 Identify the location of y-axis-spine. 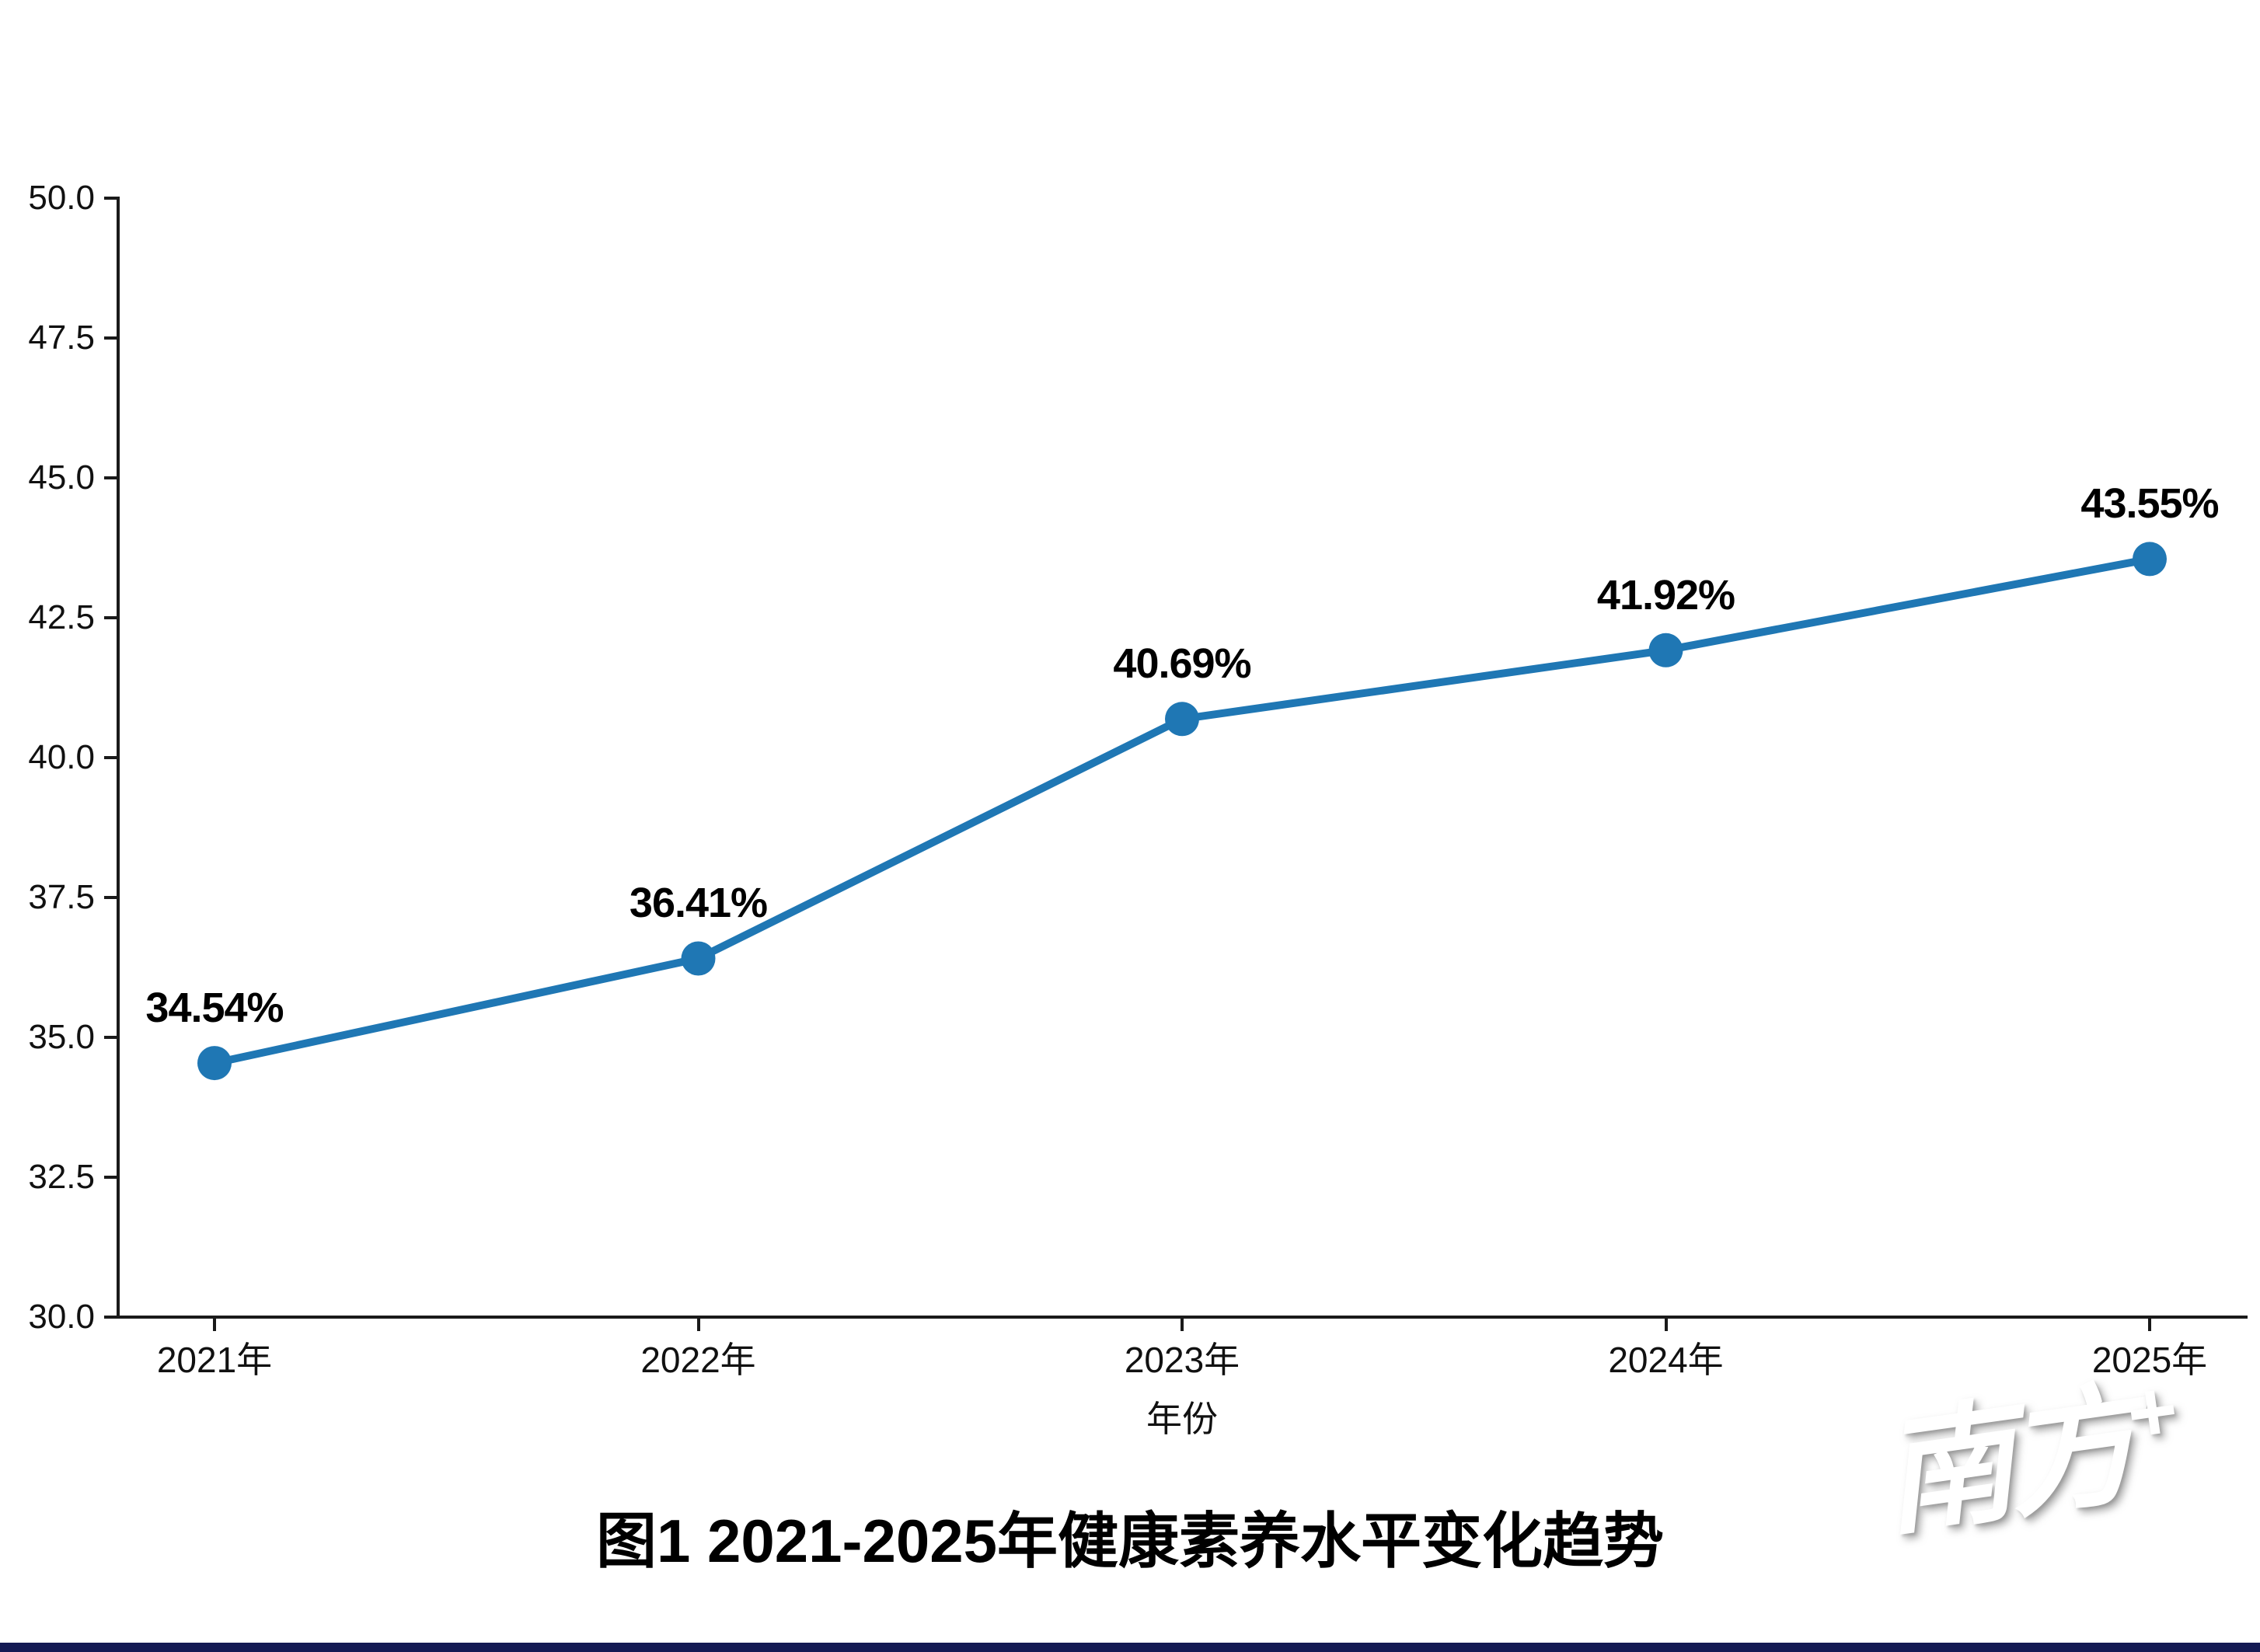
(118, 758).